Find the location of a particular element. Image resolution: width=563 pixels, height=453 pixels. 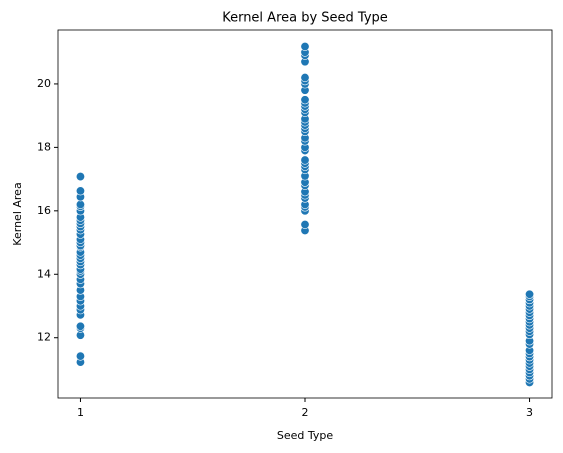

x-tick-label: 3 is located at coordinates (529, 412).